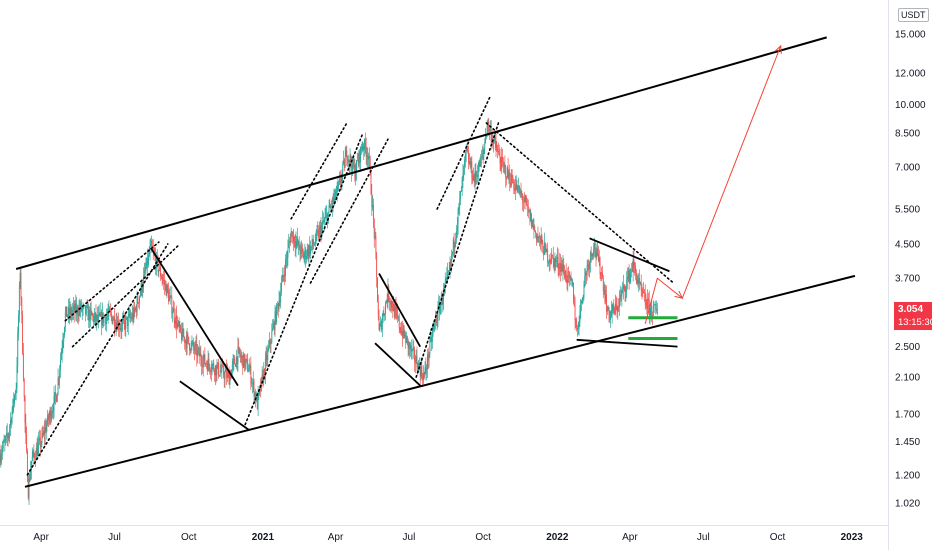 This screenshot has height=550, width=932. What do you see at coordinates (304, 279) in the screenshot?
I see `dotted-trend-line` at bounding box center [304, 279].